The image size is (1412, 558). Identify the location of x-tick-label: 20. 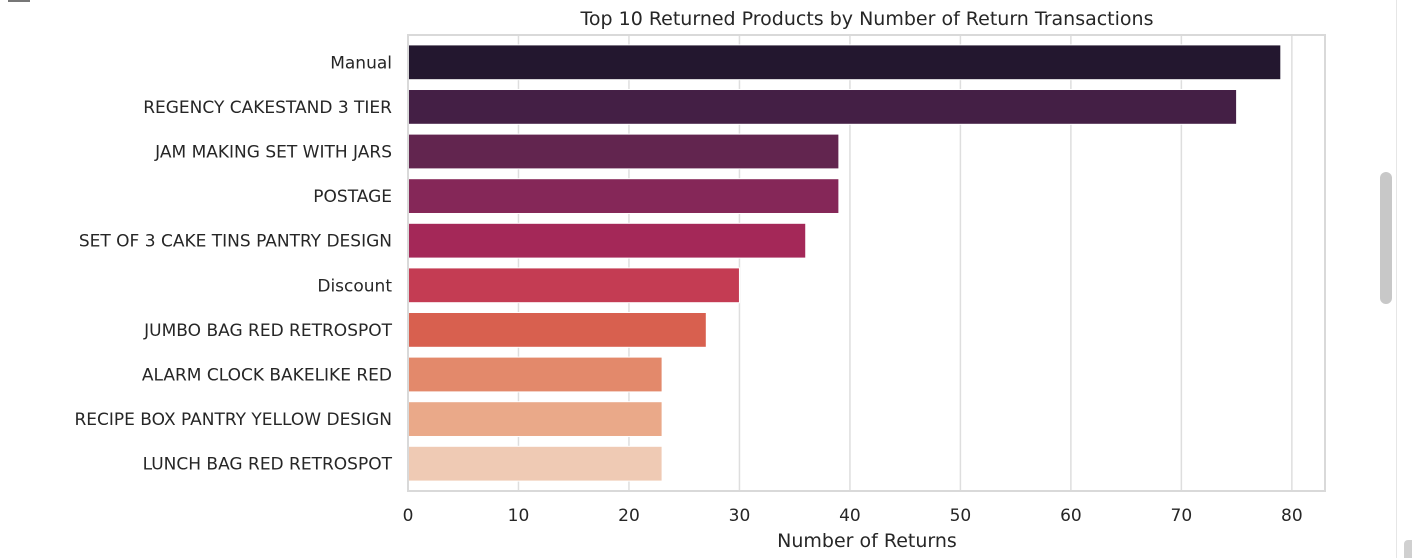
(629, 516).